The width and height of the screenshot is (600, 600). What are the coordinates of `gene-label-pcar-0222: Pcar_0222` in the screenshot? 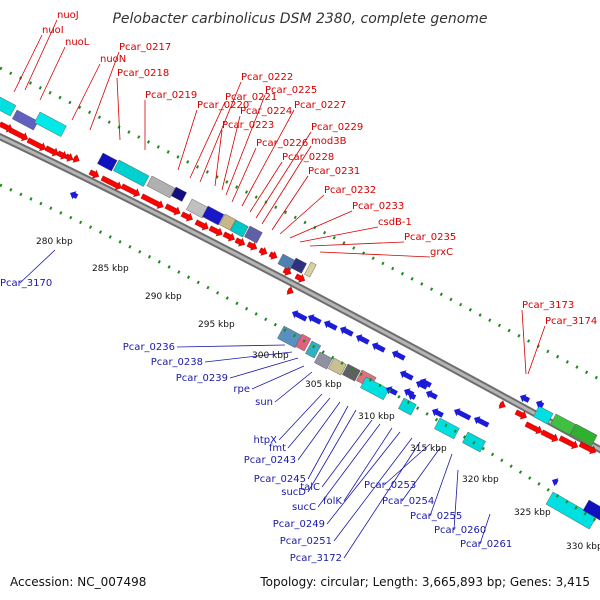 It's located at (267, 77).